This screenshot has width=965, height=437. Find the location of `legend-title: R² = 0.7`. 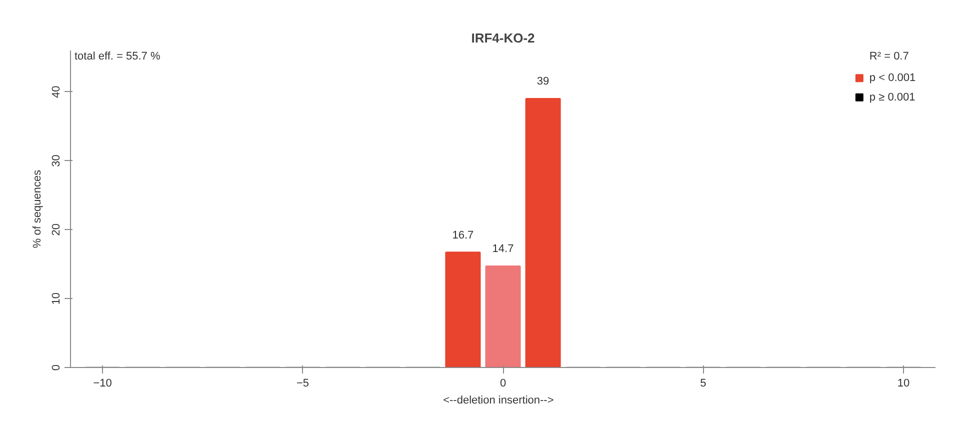

legend-title: R² = 0.7 is located at coordinates (889, 56).